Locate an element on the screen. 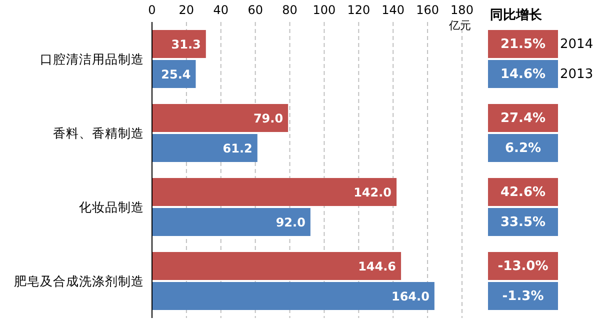 The image size is (603, 320). x-tick-label: 0 is located at coordinates (152, 10).